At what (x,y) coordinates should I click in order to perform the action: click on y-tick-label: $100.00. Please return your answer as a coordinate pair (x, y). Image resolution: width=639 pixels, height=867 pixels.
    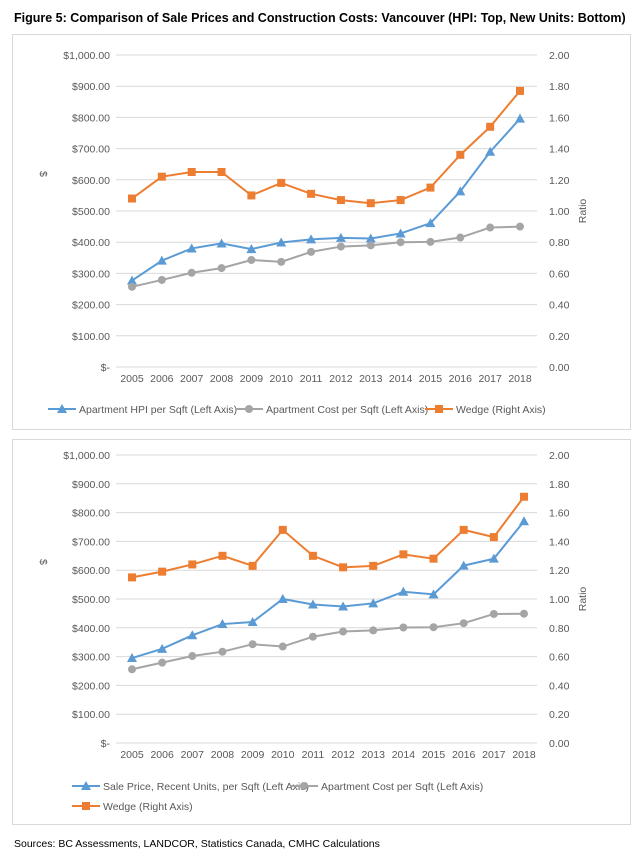
    Looking at the image, I should click on (91, 715).